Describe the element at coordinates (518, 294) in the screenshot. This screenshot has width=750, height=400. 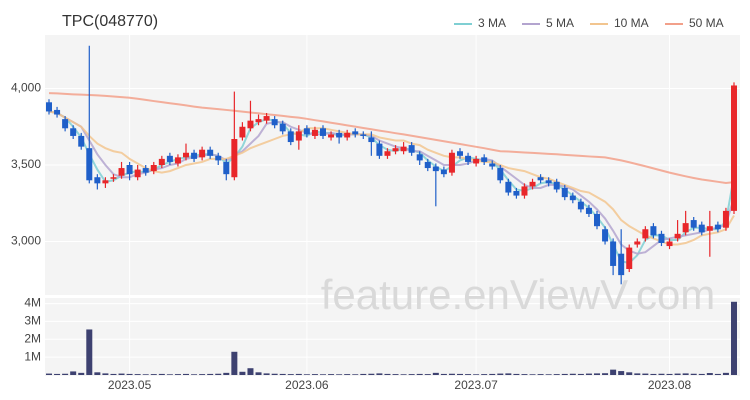
I see `watermark: feature.enViewV.com` at that location.